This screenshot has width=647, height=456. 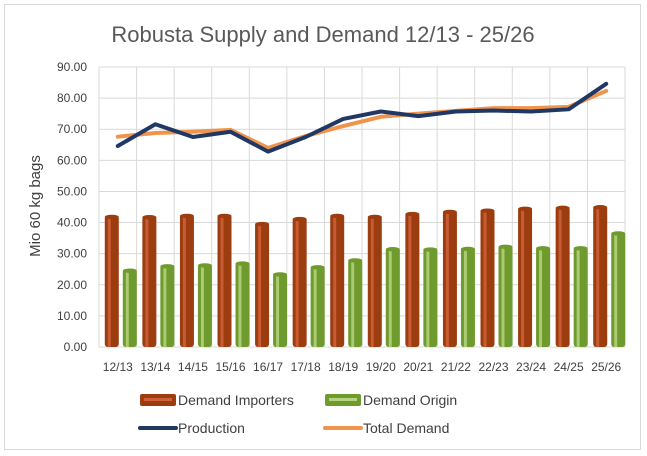 I want to click on bar-demand-importers-23/24, so click(x=525, y=276).